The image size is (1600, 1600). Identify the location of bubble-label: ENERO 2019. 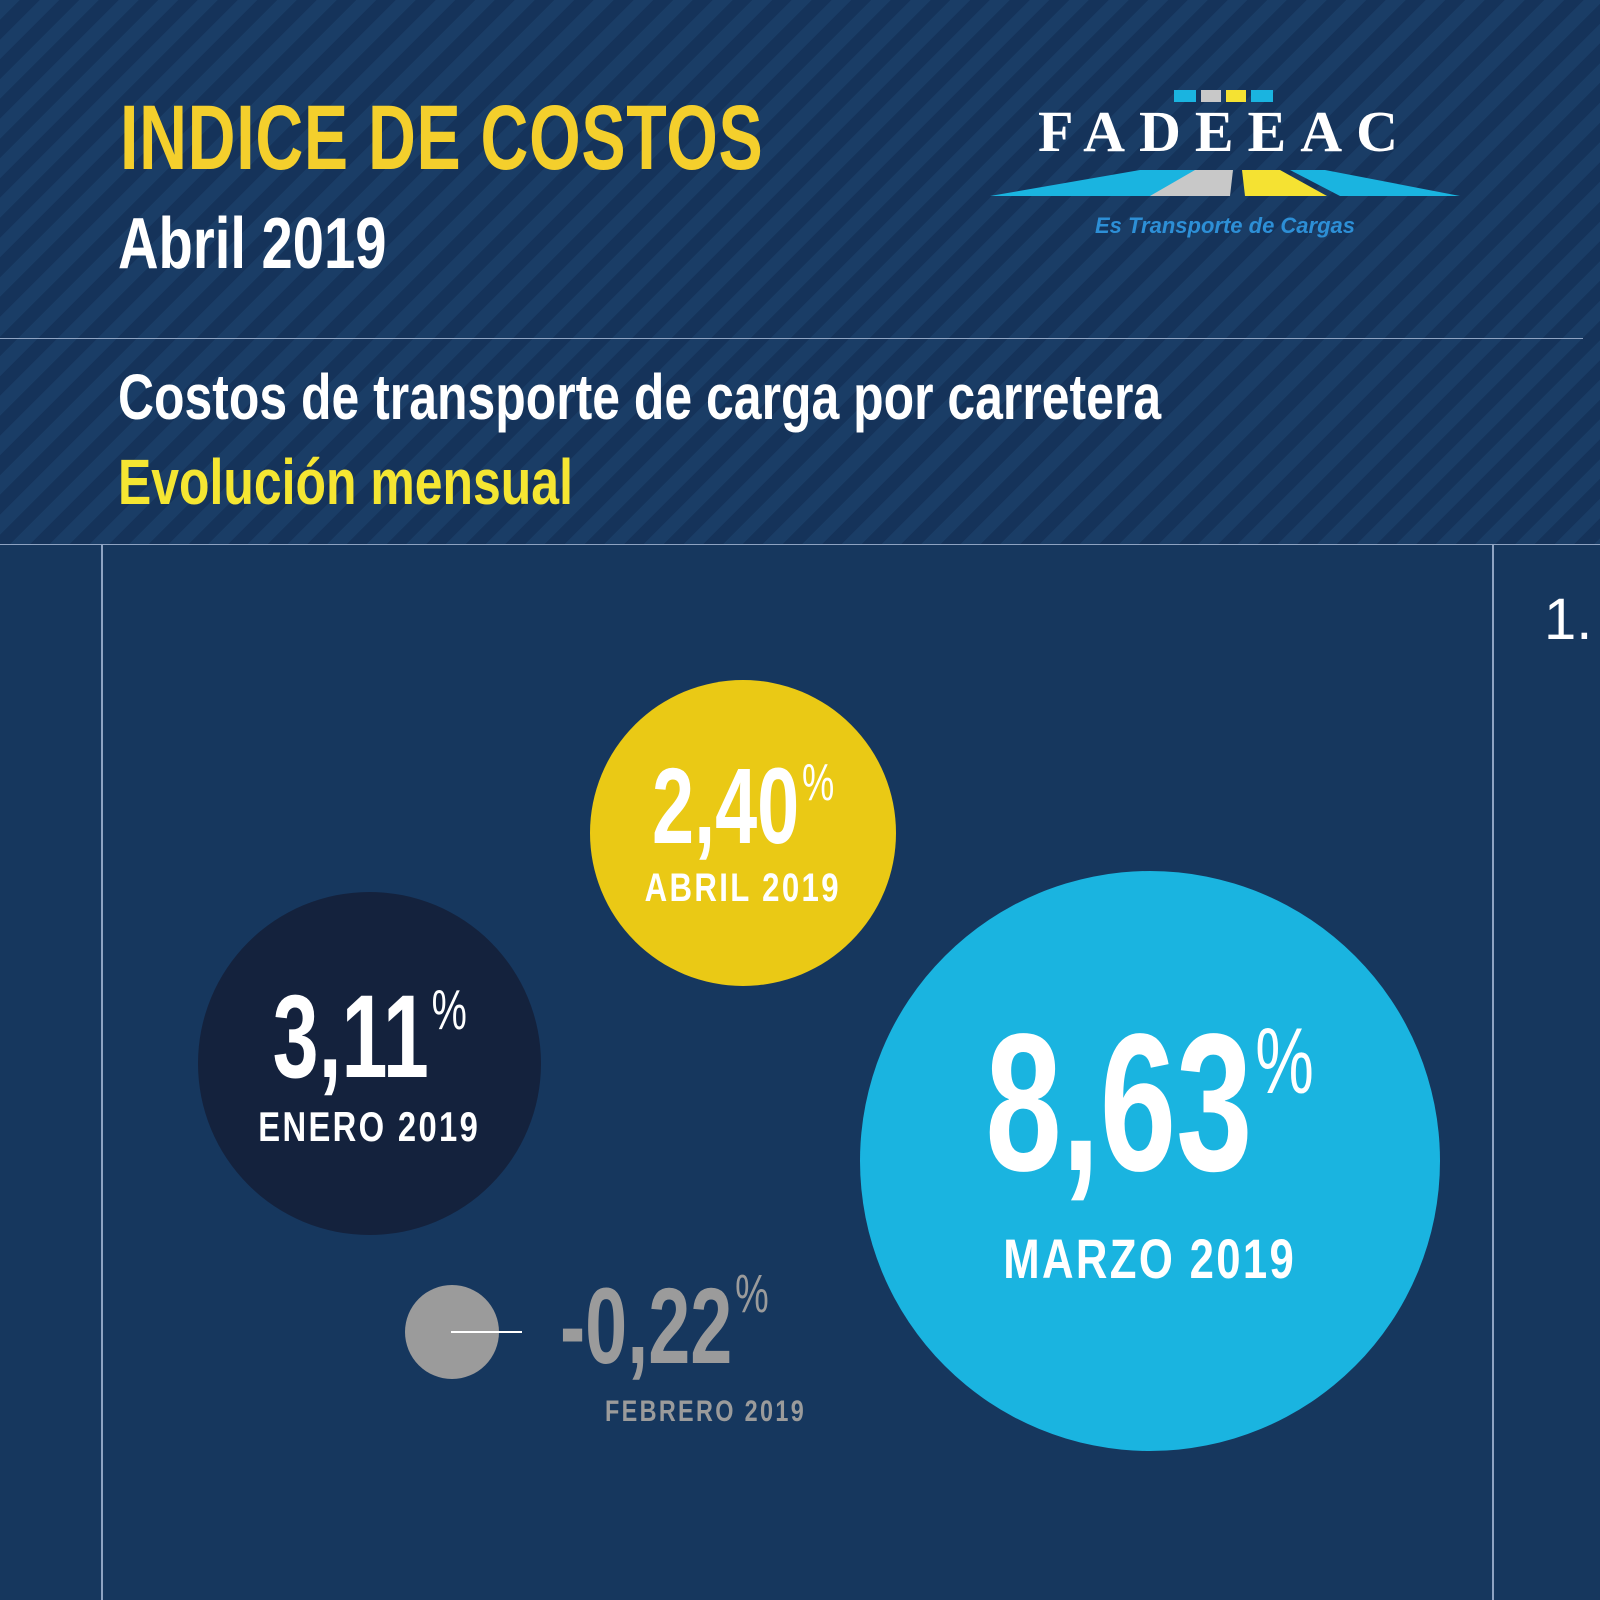
(369, 1126).